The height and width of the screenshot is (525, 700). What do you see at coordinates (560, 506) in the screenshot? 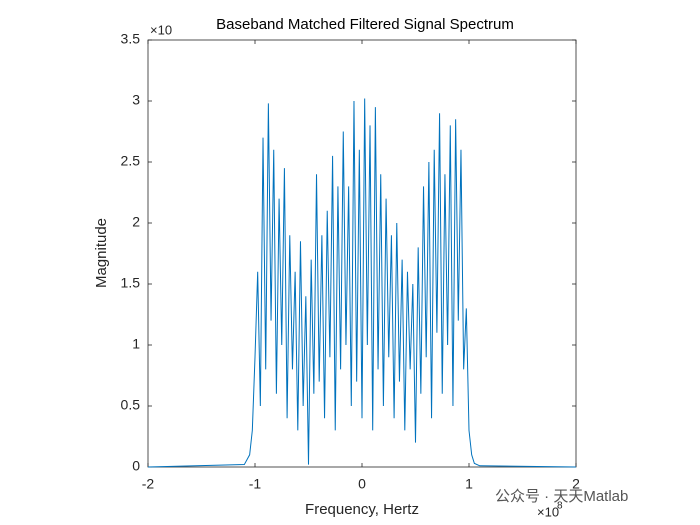
I see `x-exponent: 8` at bounding box center [560, 506].